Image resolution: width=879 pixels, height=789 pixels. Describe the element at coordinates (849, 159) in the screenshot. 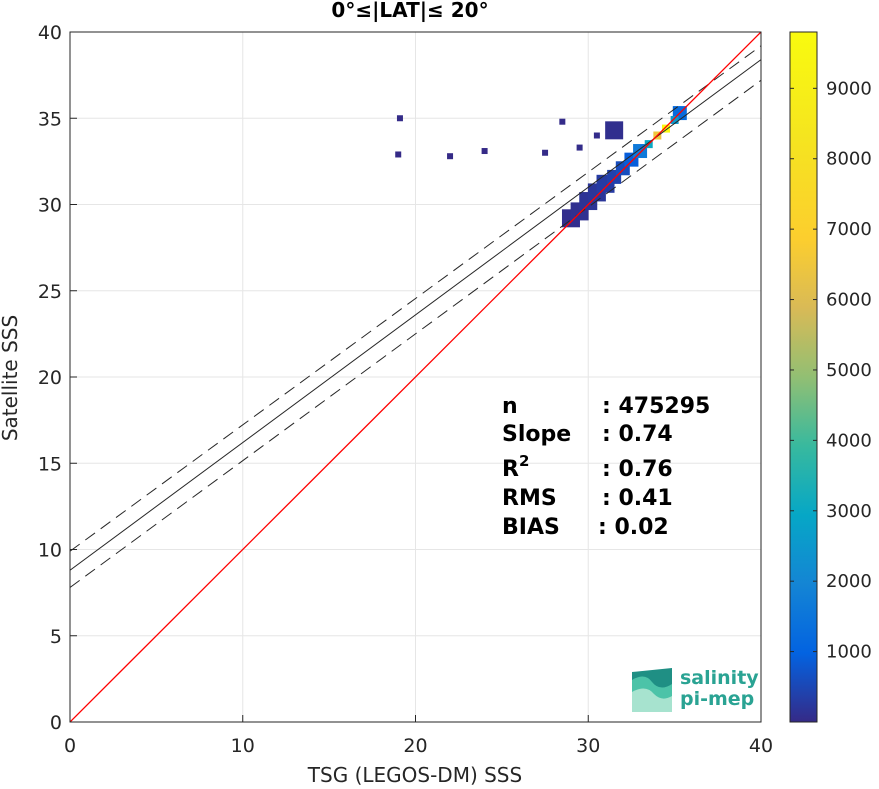

I see `colorbar-tick-label: 8000` at that location.